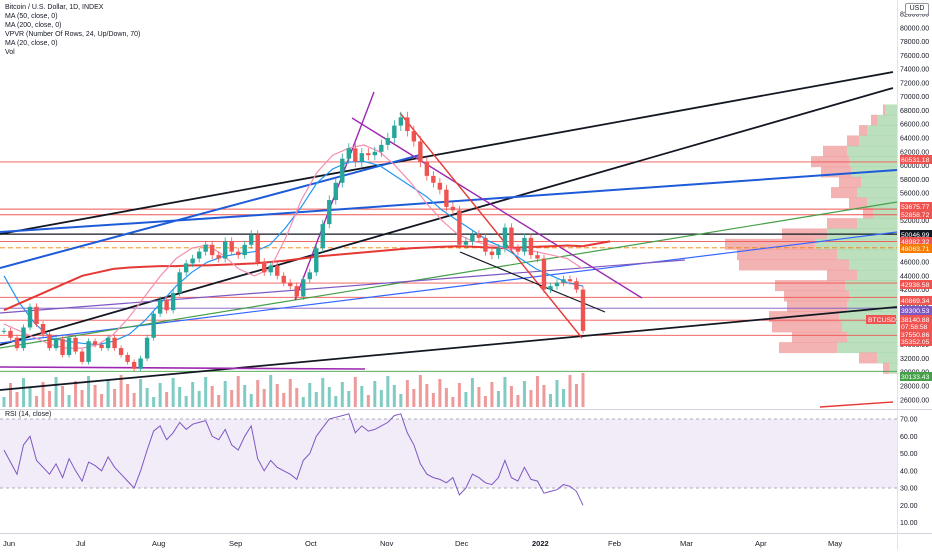 The height and width of the screenshot is (555, 932). What do you see at coordinates (73, 34) in the screenshot?
I see `legend-vpvr: VPVR (Number Of Rows, 24, Up/Down, 70)` at bounding box center [73, 34].